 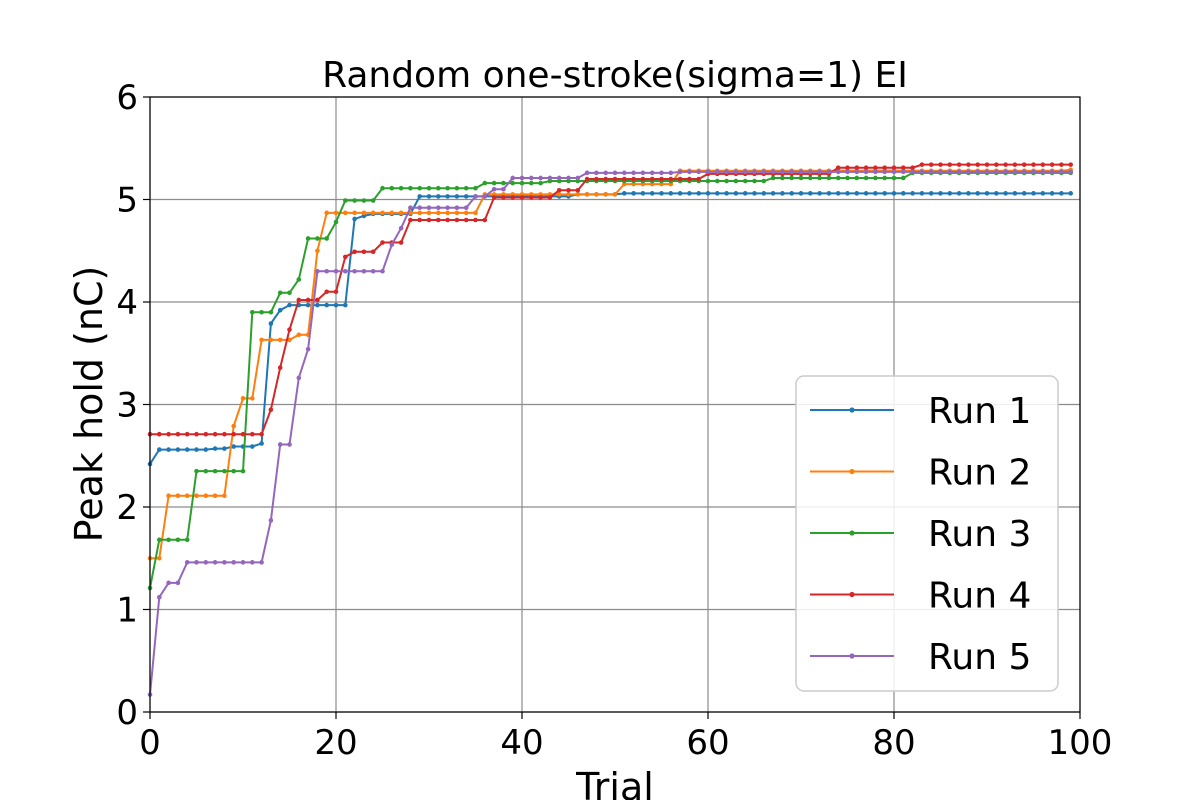 What do you see at coordinates (335, 743) in the screenshot?
I see `x-tick-label: 20` at bounding box center [335, 743].